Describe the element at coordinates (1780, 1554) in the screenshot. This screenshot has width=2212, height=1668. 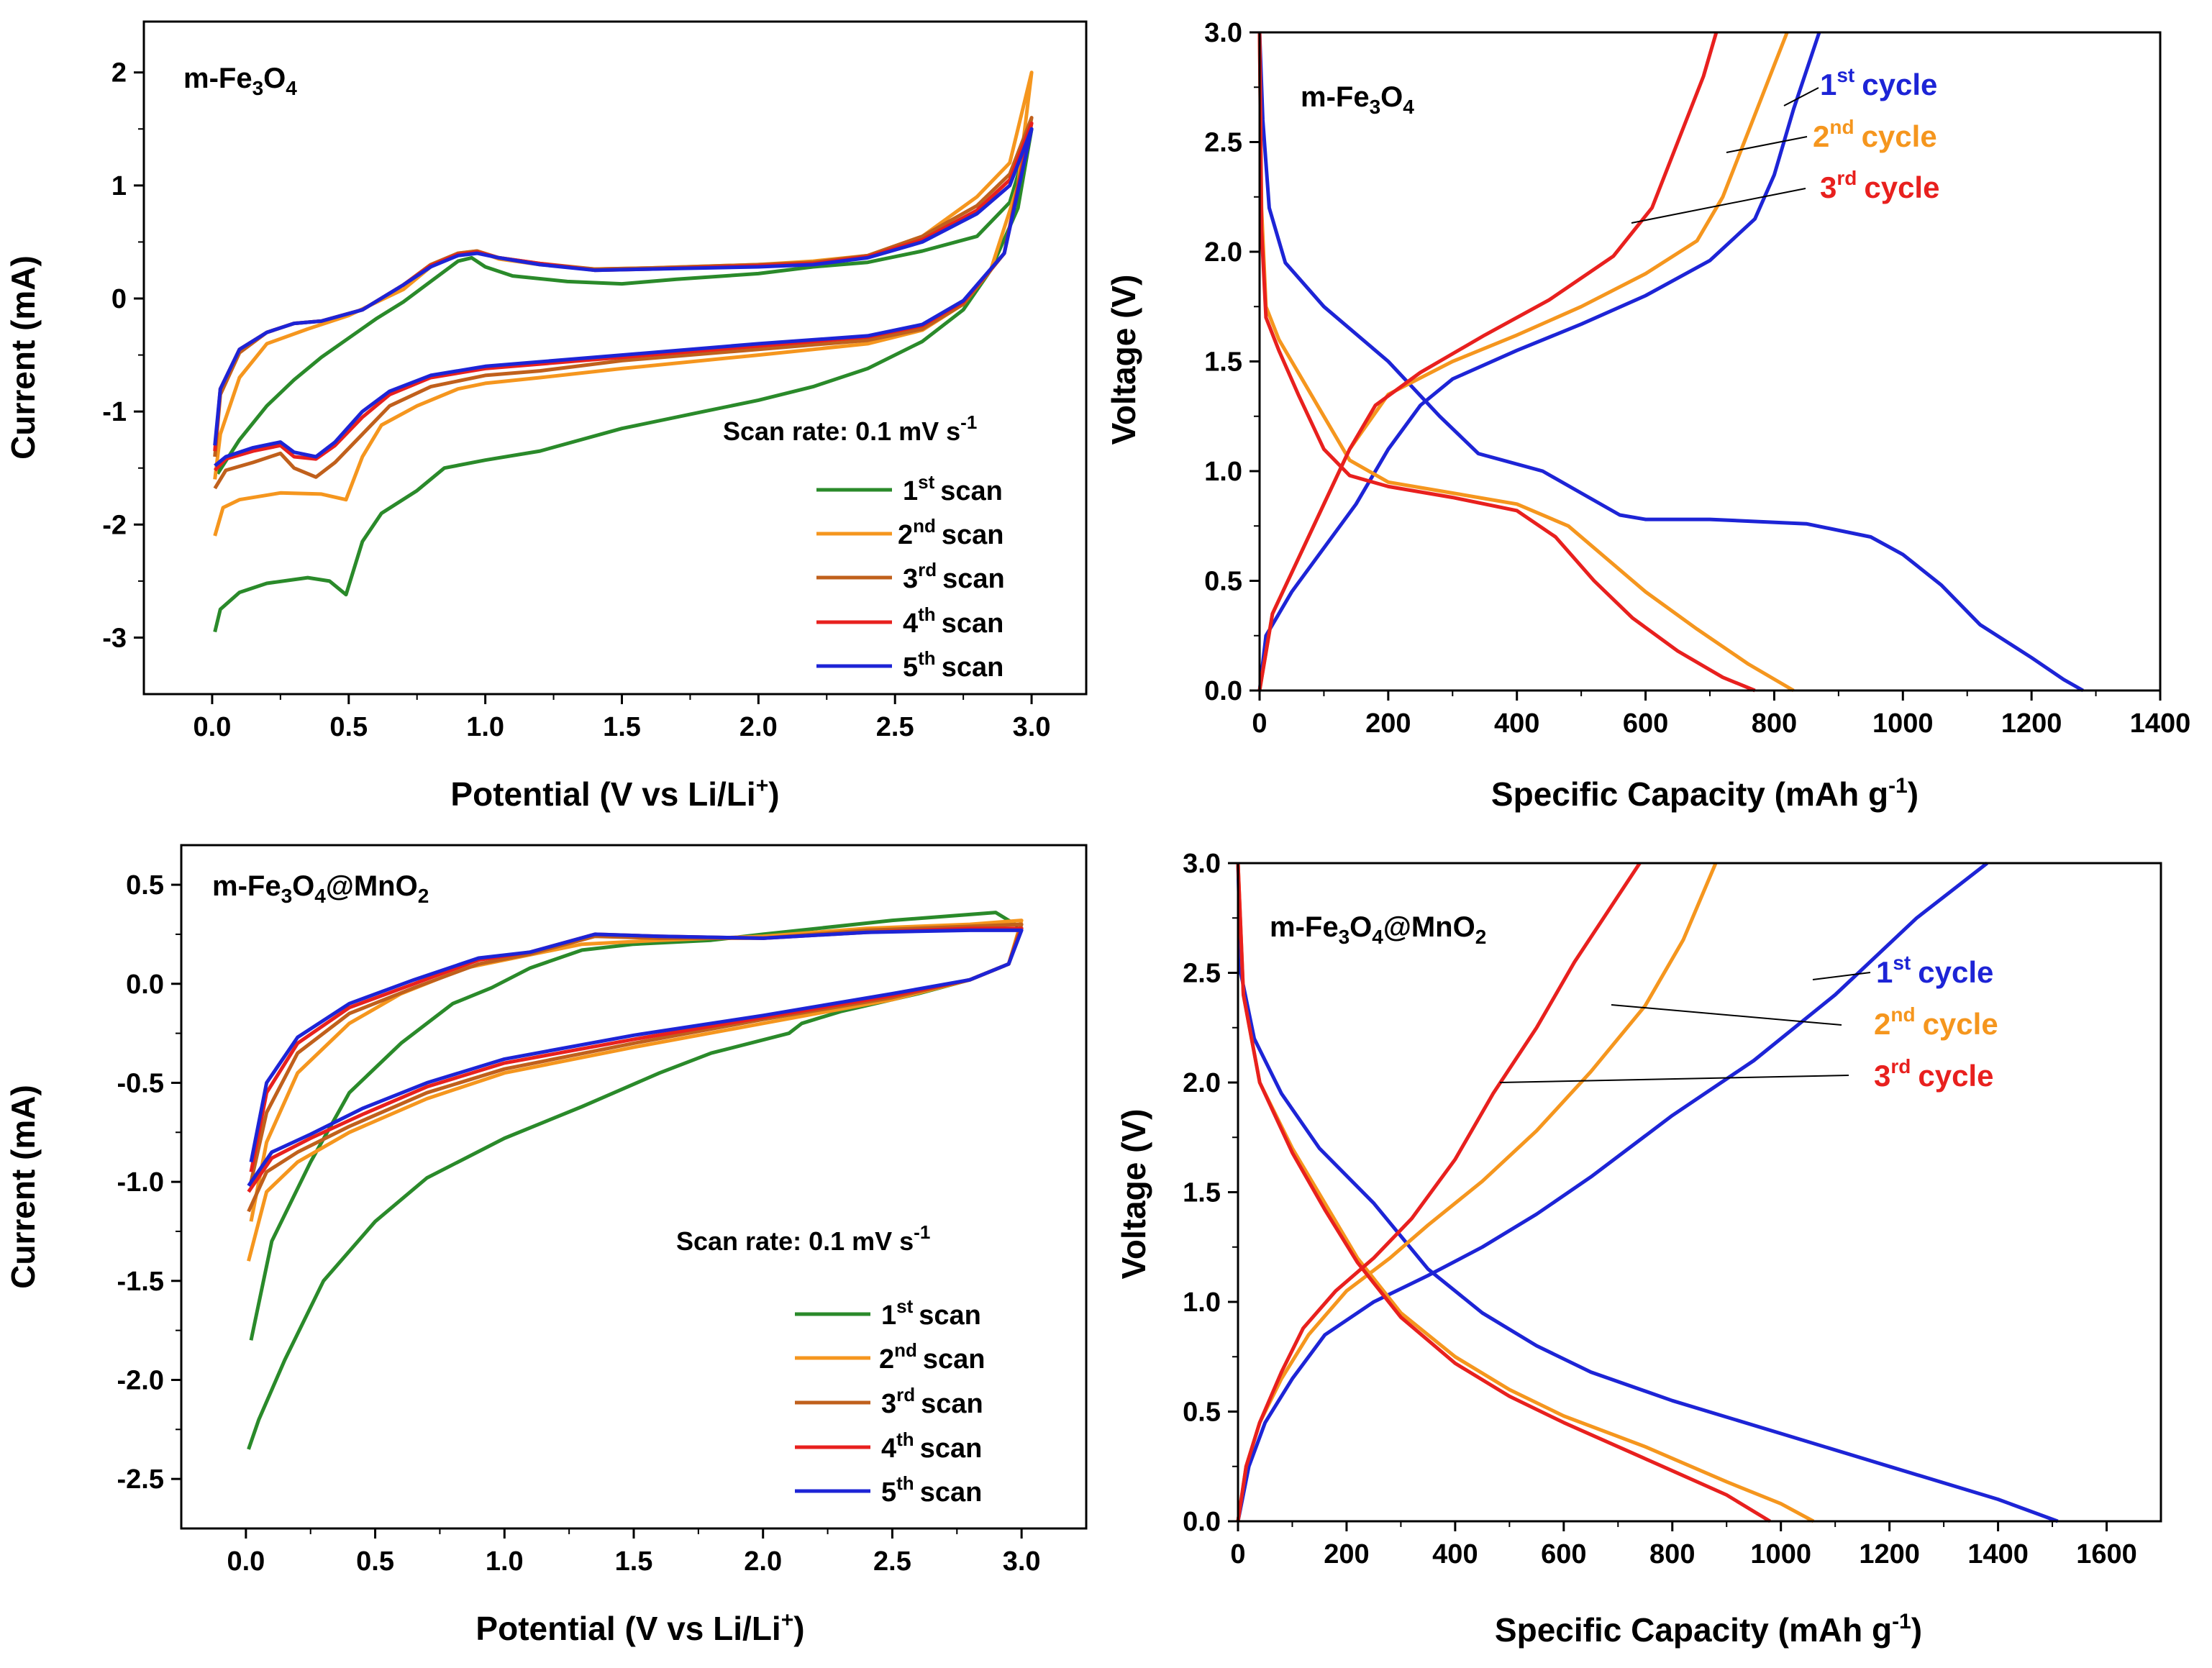
I see `gcd-fe3o4-mno2-xtick-label: 1000` at that location.